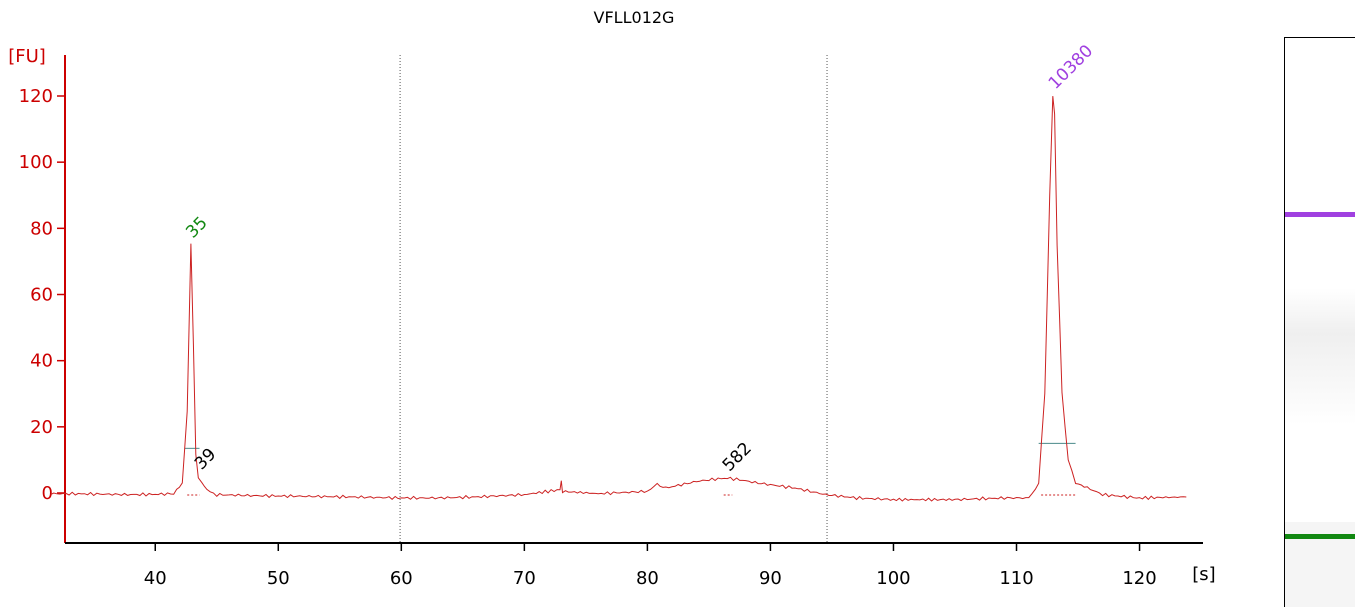  I want to click on y-tick-label: 80, so click(41, 228).